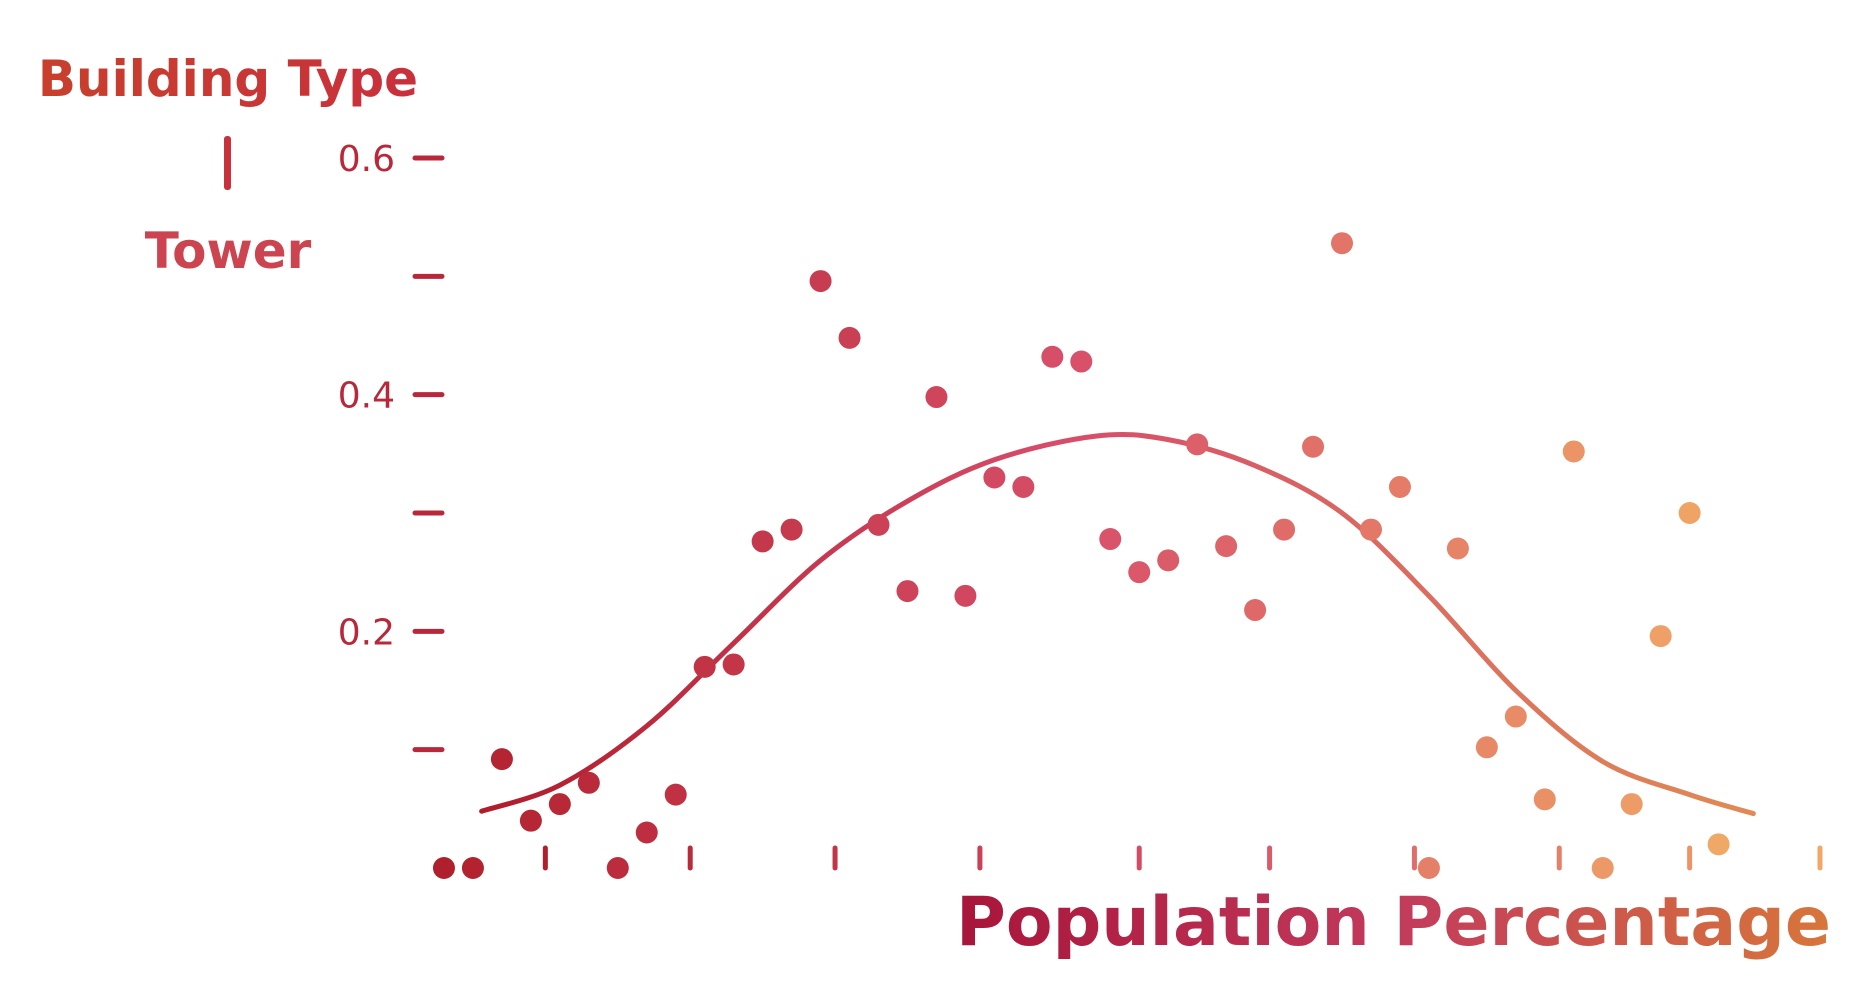 Image resolution: width=1853 pixels, height=993 pixels. Describe the element at coordinates (228, 79) in the screenshot. I see `y-axis-title: Building Type` at that location.